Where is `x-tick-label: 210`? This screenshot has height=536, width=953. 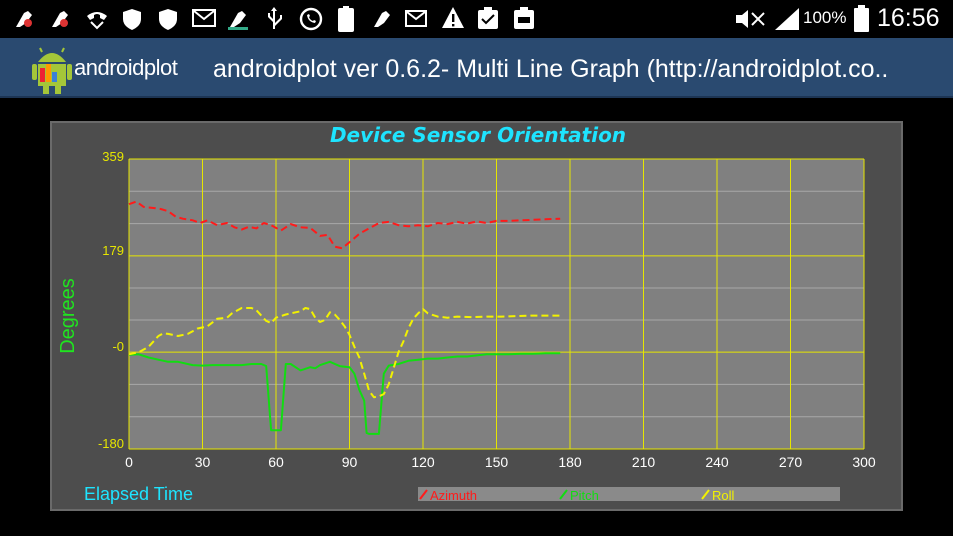
x-tick-label: 210 is located at coordinates (644, 462).